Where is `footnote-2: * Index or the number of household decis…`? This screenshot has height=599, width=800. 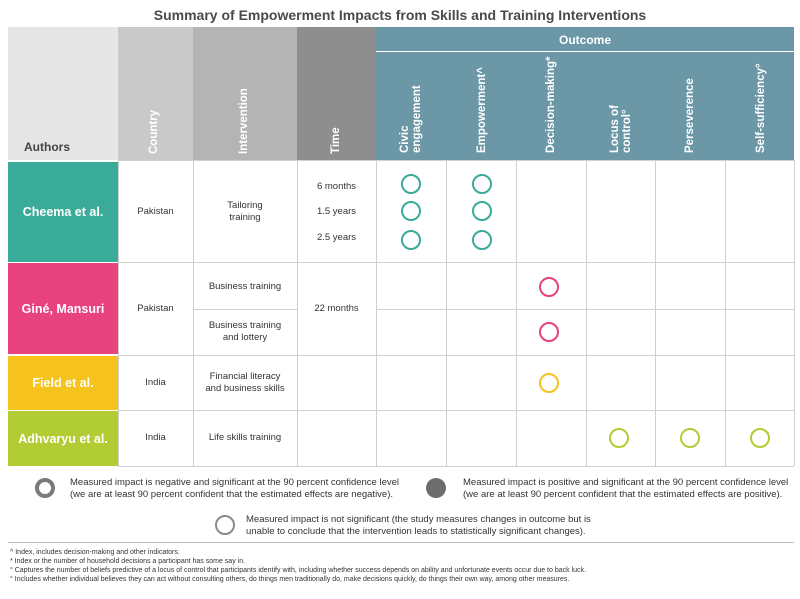
footnote-2: * Index or the number of household decis… is located at coordinates (128, 561).